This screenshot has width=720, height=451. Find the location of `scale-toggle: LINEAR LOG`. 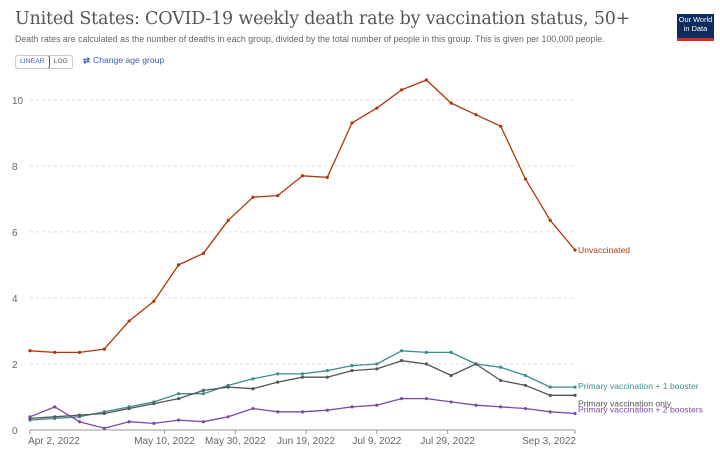

scale-toggle: LINEAR LOG is located at coordinates (44, 62).